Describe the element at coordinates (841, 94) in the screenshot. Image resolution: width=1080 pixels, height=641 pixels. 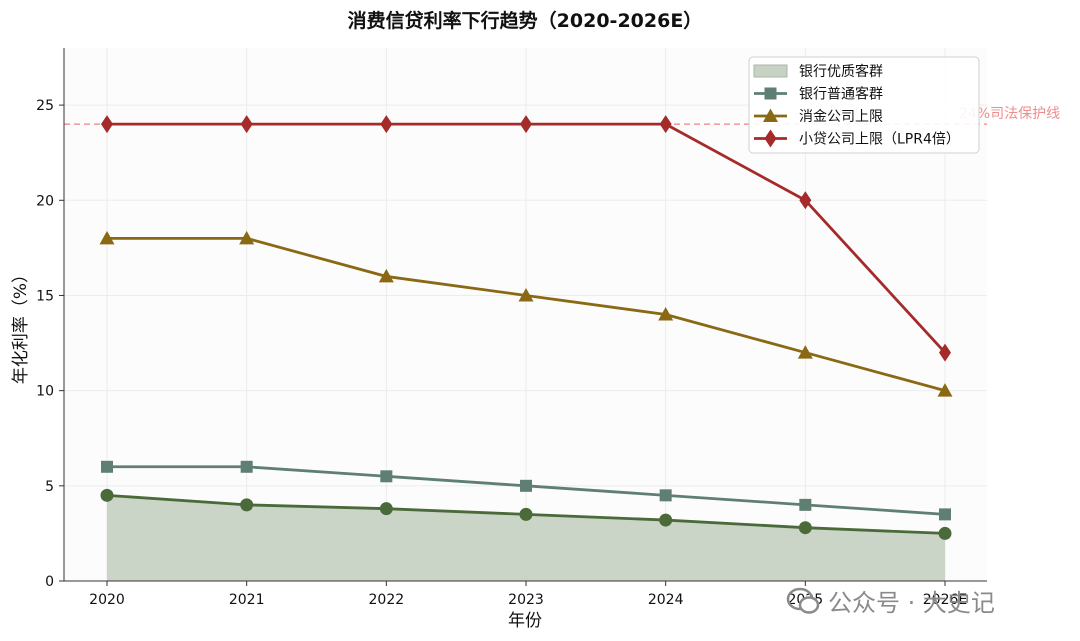
I see `legend-label-regular: 银行普通客群` at that location.